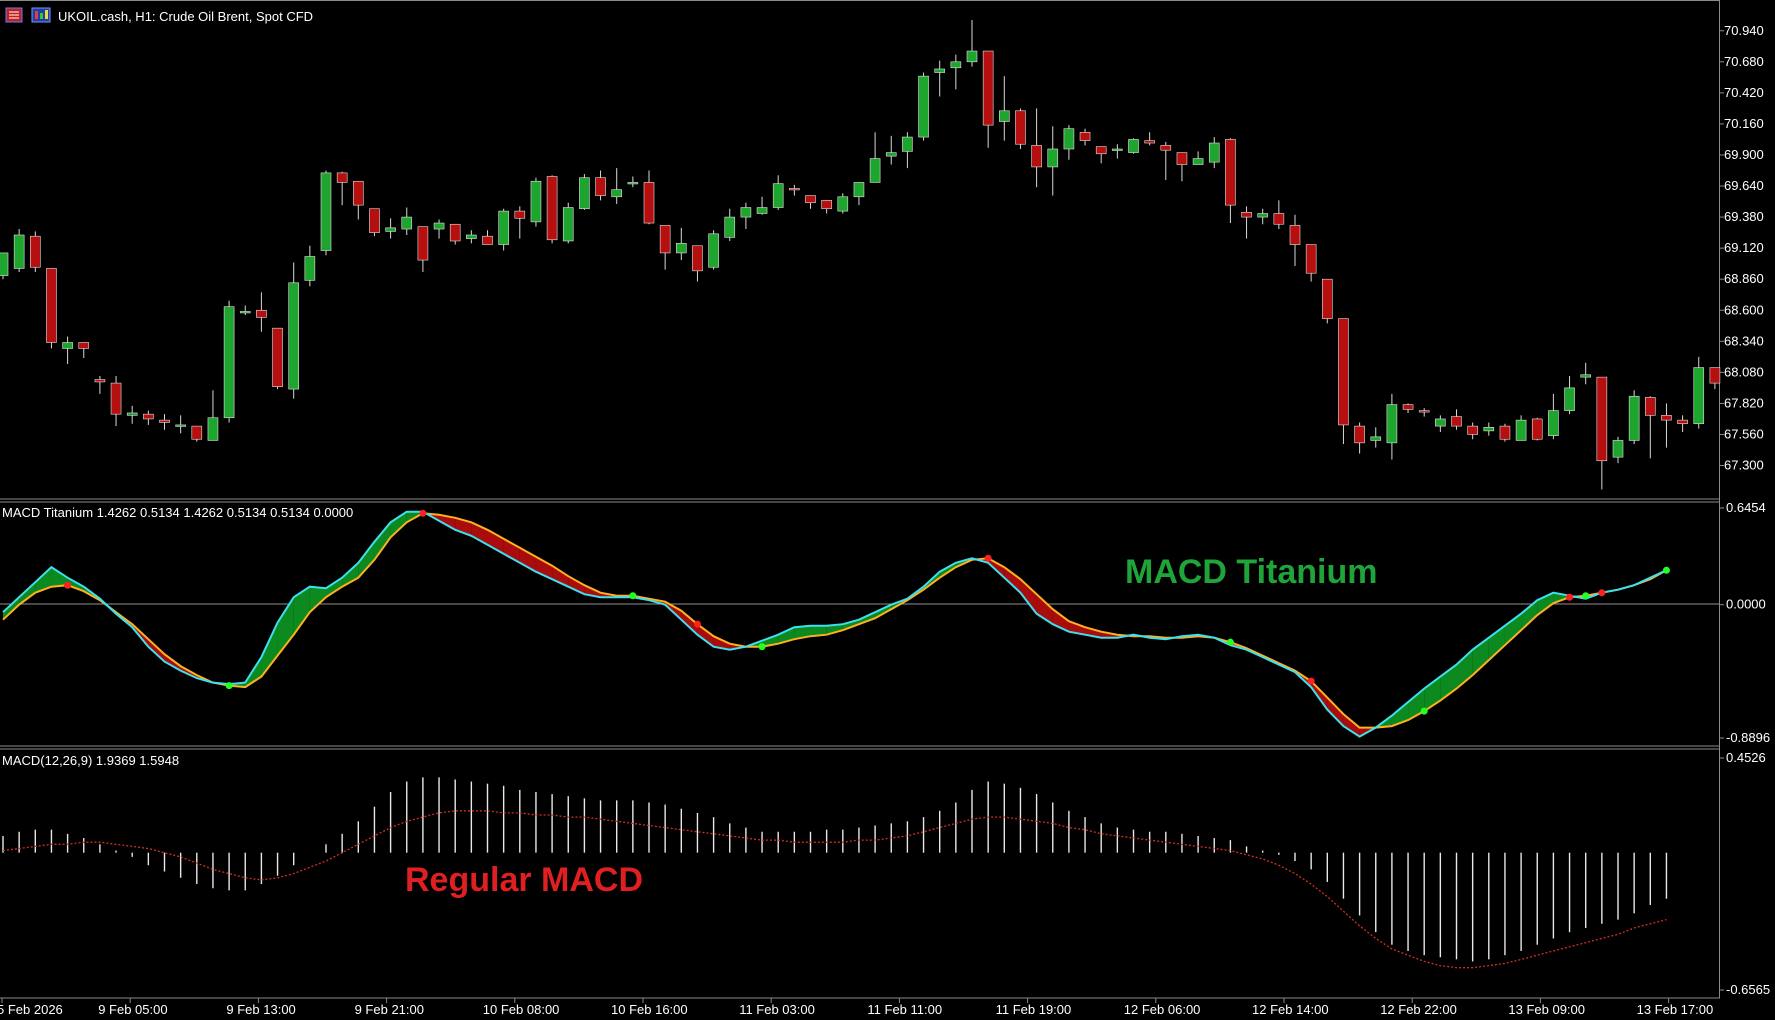  I want to click on price-tick-label: 68.080, so click(1744, 371).